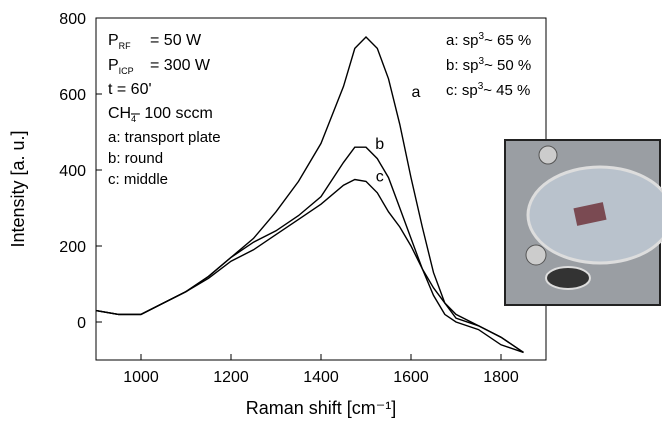 Image resolution: width=662 pixels, height=425 pixels. Describe the element at coordinates (507, 65) in the screenshot. I see `sp3-rest: ~ 50 %` at that location.